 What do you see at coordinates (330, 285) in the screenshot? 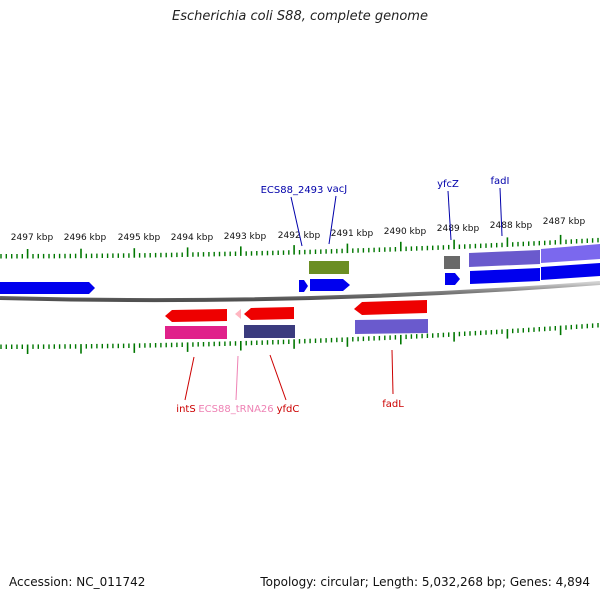
I see `gene-vacJ-arrow` at bounding box center [330, 285].